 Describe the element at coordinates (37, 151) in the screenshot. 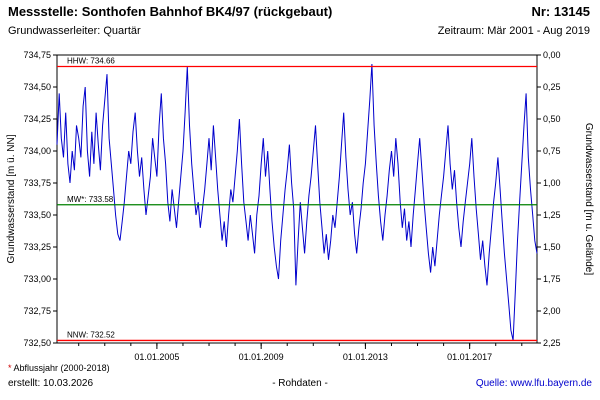

I see `y-left-tick-label: 734,00` at that location.